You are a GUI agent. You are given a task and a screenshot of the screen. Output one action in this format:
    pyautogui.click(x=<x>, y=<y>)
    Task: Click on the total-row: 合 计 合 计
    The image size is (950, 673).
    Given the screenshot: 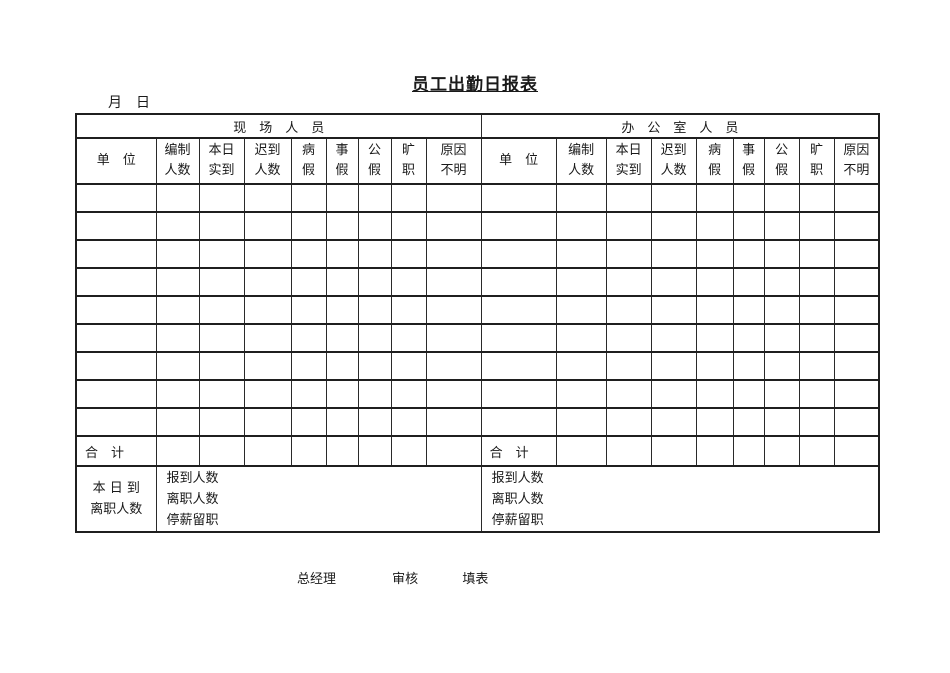 What is the action you would take?
    pyautogui.click(x=477, y=451)
    